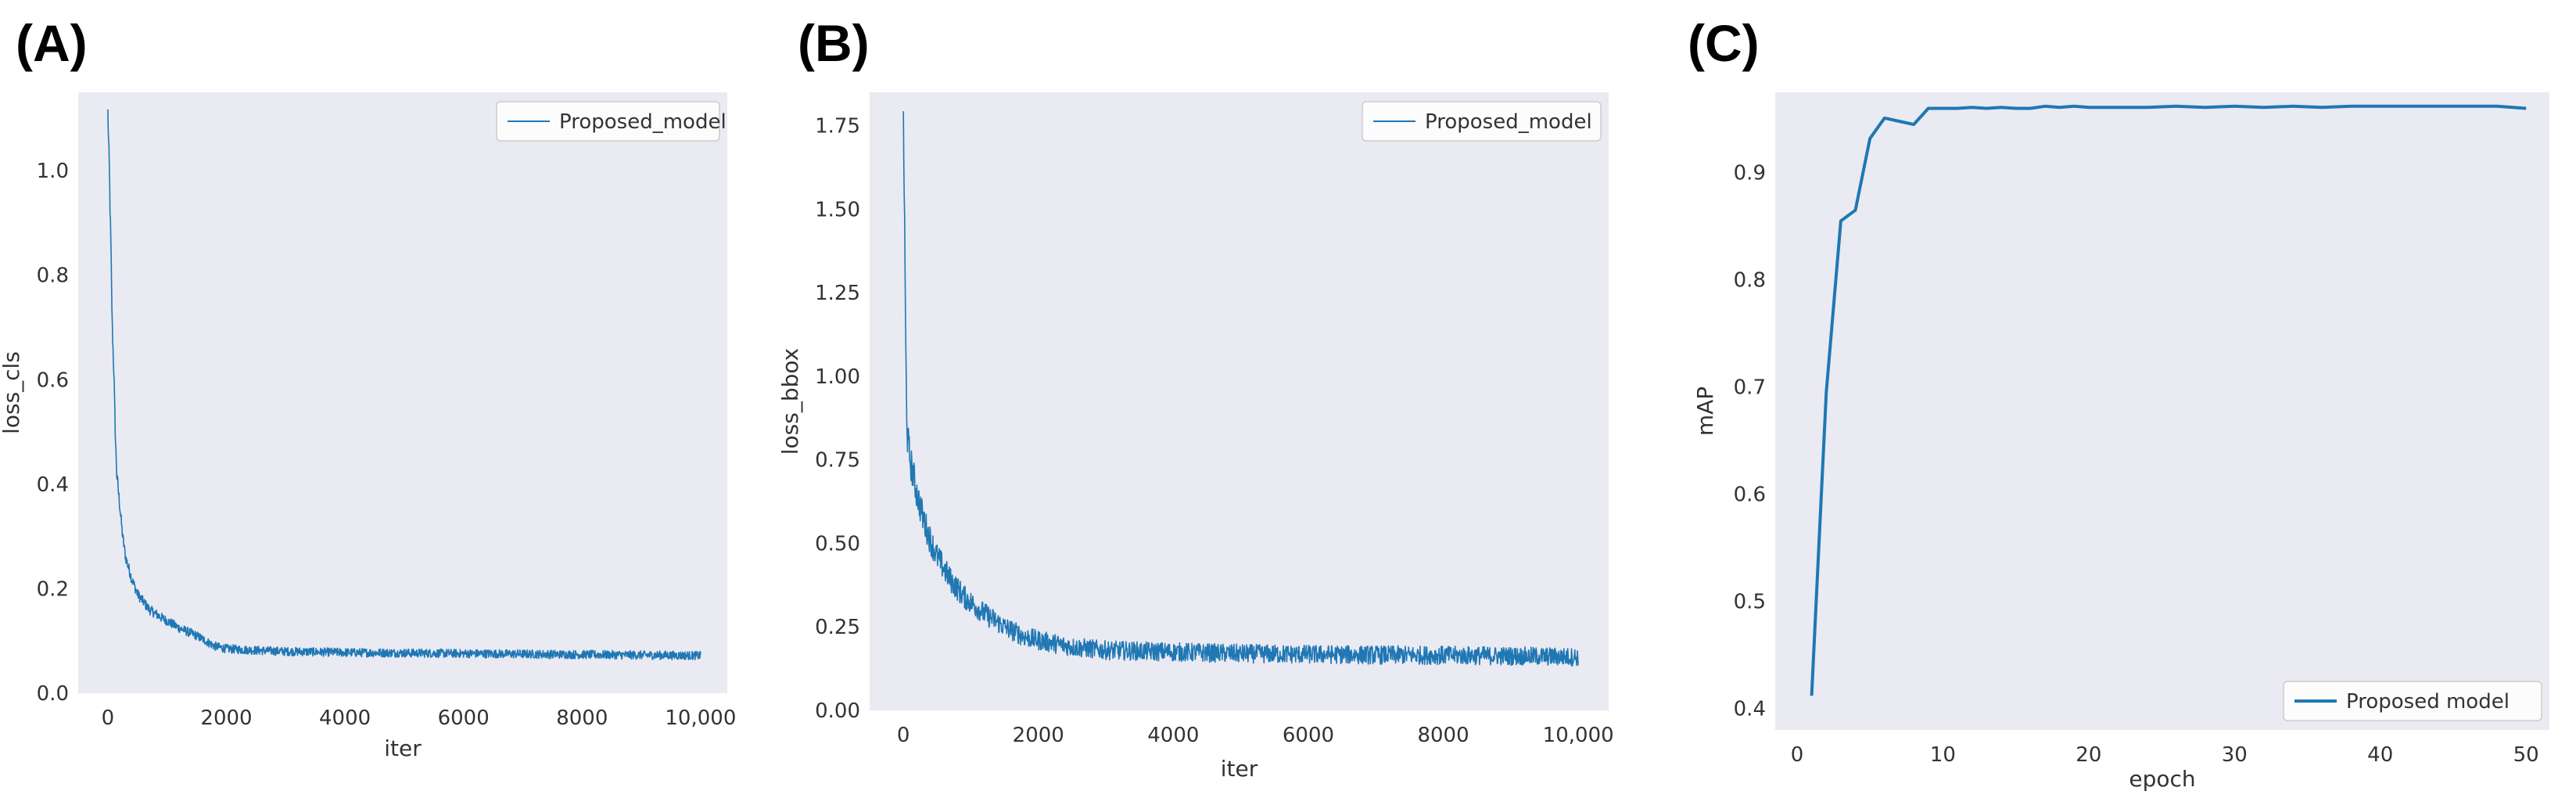 The image size is (2576, 809). What do you see at coordinates (53, 694) in the screenshot?
I see `y-tick-label: 0.0` at bounding box center [53, 694].